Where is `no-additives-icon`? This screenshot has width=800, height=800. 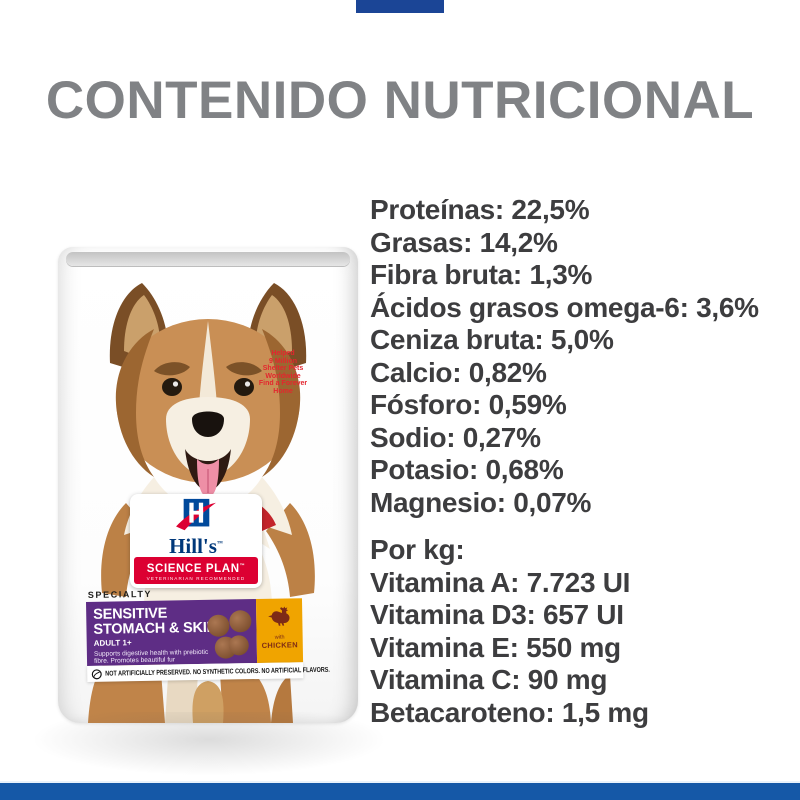
no-additives-icon is located at coordinates (96, 673).